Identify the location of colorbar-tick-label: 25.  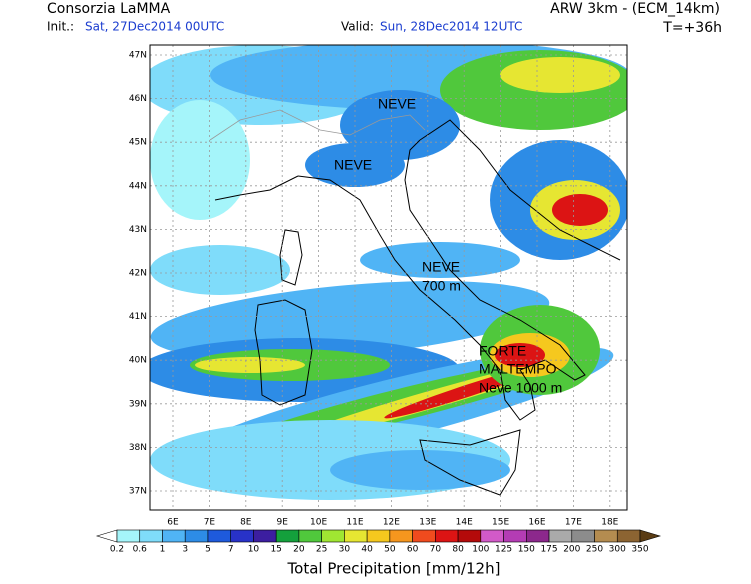
(321, 550).